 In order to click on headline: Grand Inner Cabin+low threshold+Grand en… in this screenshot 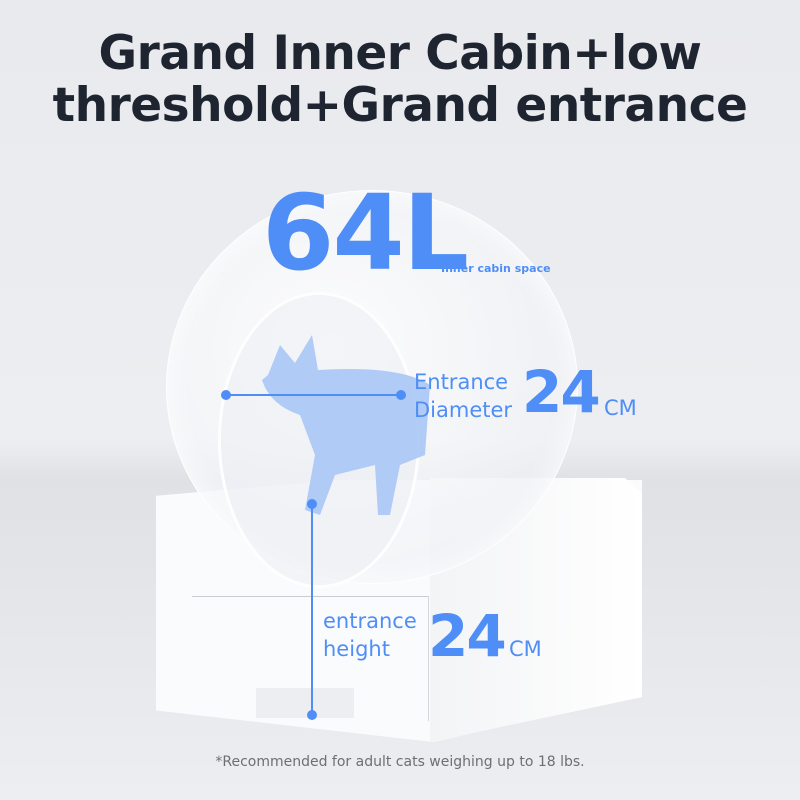, I will do `click(400, 80)`.